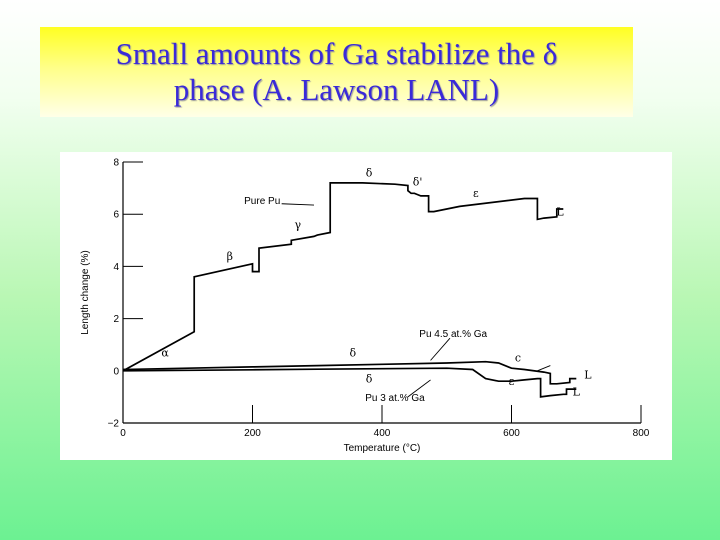 This screenshot has height=540, width=720. I want to click on x-tick-label-0: 0, so click(123, 433).